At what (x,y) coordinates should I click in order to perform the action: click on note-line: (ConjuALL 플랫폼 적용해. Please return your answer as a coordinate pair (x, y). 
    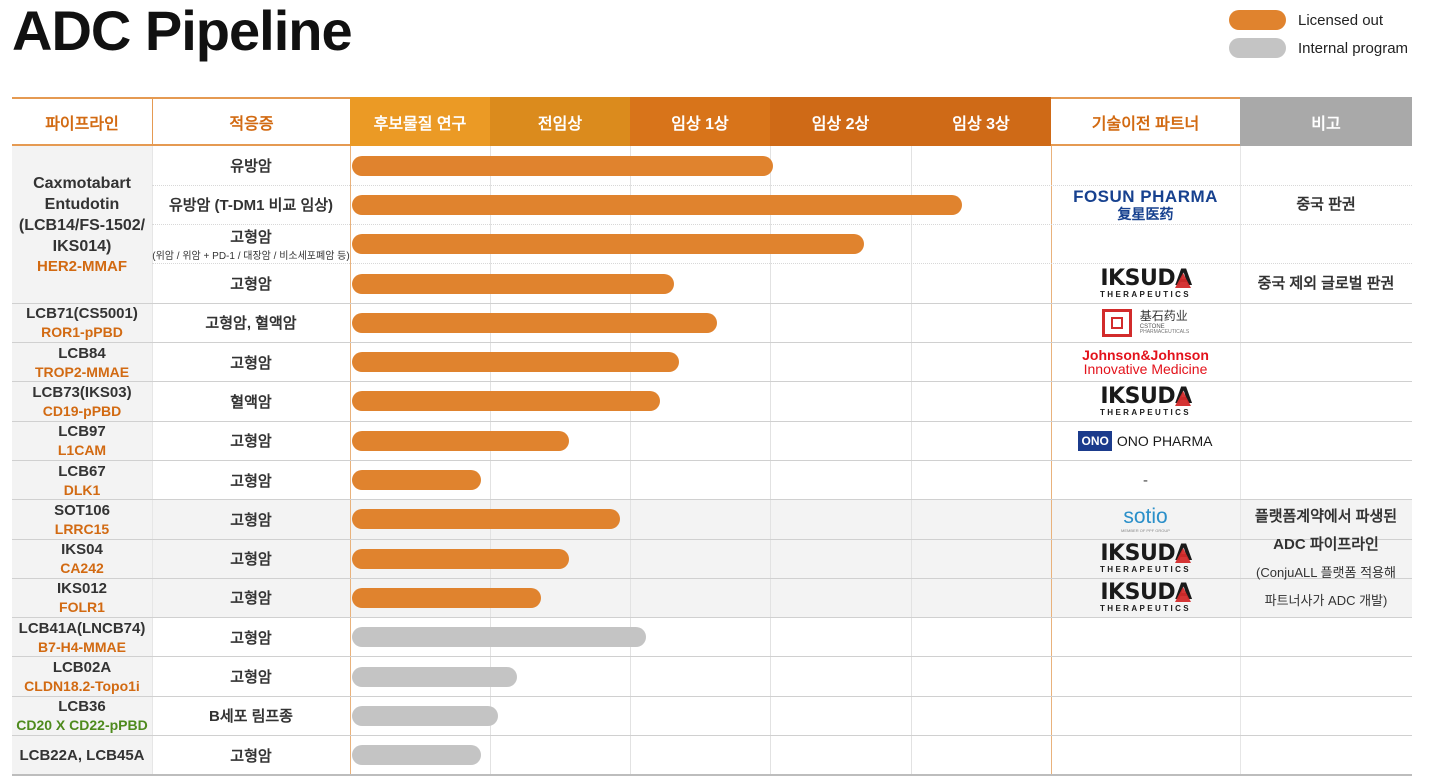
    Looking at the image, I should click on (1326, 572).